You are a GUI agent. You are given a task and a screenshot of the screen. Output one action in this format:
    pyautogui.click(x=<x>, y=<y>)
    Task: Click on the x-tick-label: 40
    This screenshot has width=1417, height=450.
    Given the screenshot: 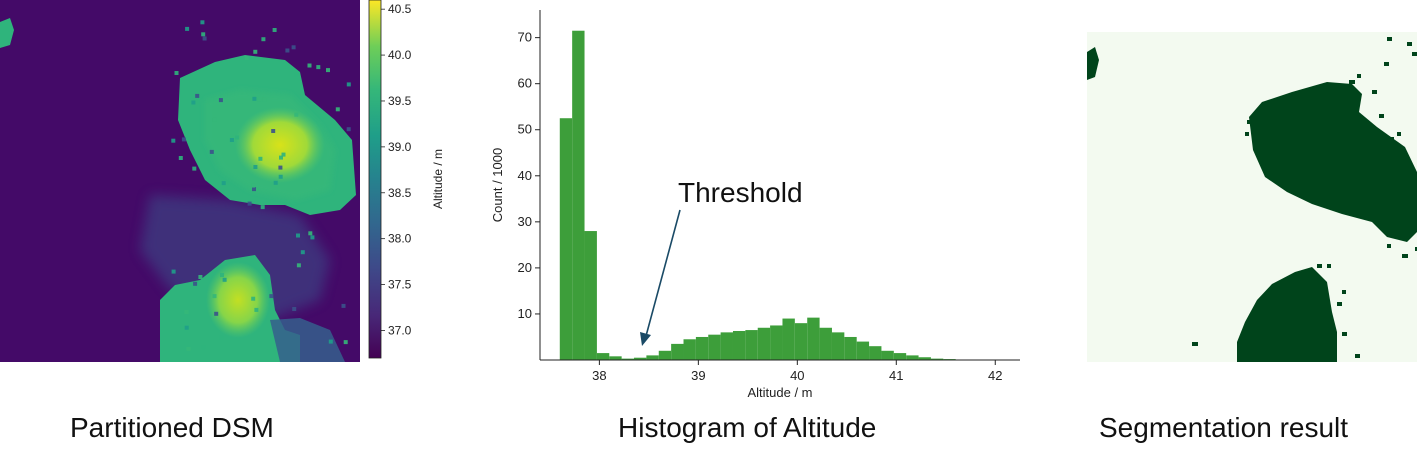 What is the action you would take?
    pyautogui.click(x=797, y=375)
    